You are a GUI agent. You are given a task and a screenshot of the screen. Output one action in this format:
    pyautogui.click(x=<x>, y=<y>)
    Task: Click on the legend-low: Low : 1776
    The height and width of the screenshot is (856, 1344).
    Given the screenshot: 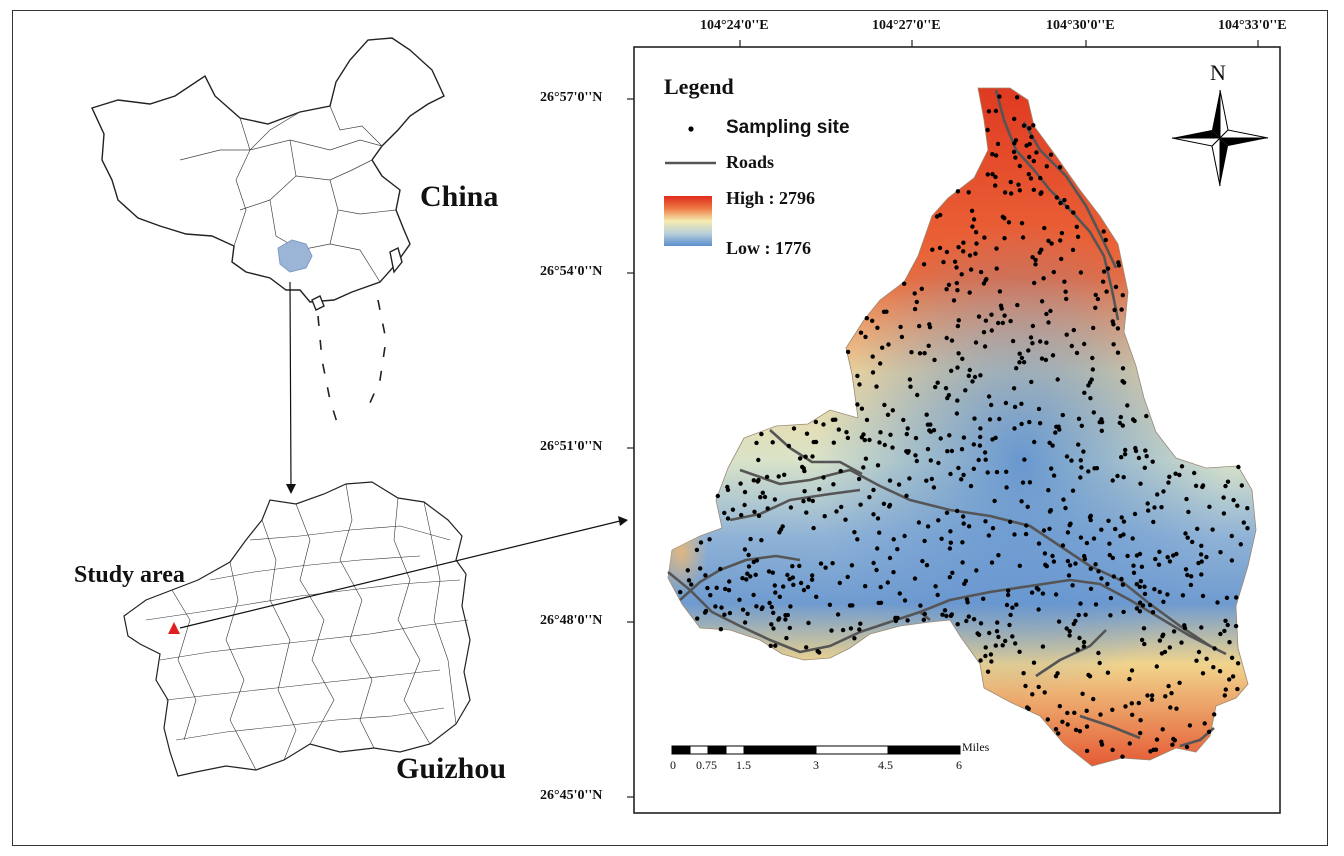 What is the action you would take?
    pyautogui.click(x=768, y=248)
    